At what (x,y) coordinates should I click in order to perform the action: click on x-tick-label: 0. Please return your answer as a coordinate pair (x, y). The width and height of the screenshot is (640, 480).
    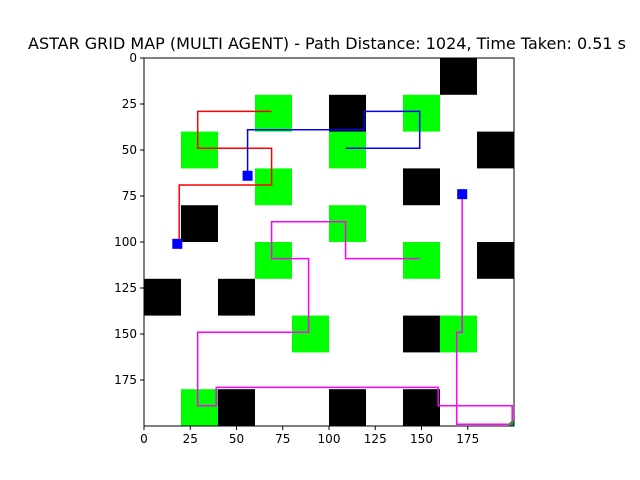
    Looking at the image, I should click on (144, 439).